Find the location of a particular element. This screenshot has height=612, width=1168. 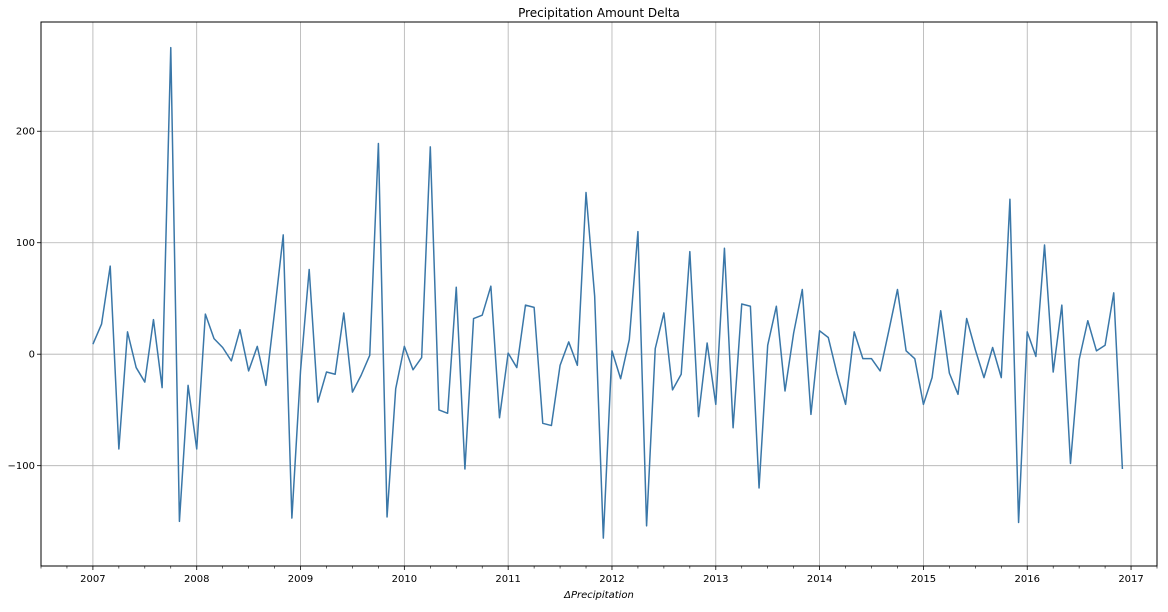

y-tick-label: −100 is located at coordinates (21, 466).